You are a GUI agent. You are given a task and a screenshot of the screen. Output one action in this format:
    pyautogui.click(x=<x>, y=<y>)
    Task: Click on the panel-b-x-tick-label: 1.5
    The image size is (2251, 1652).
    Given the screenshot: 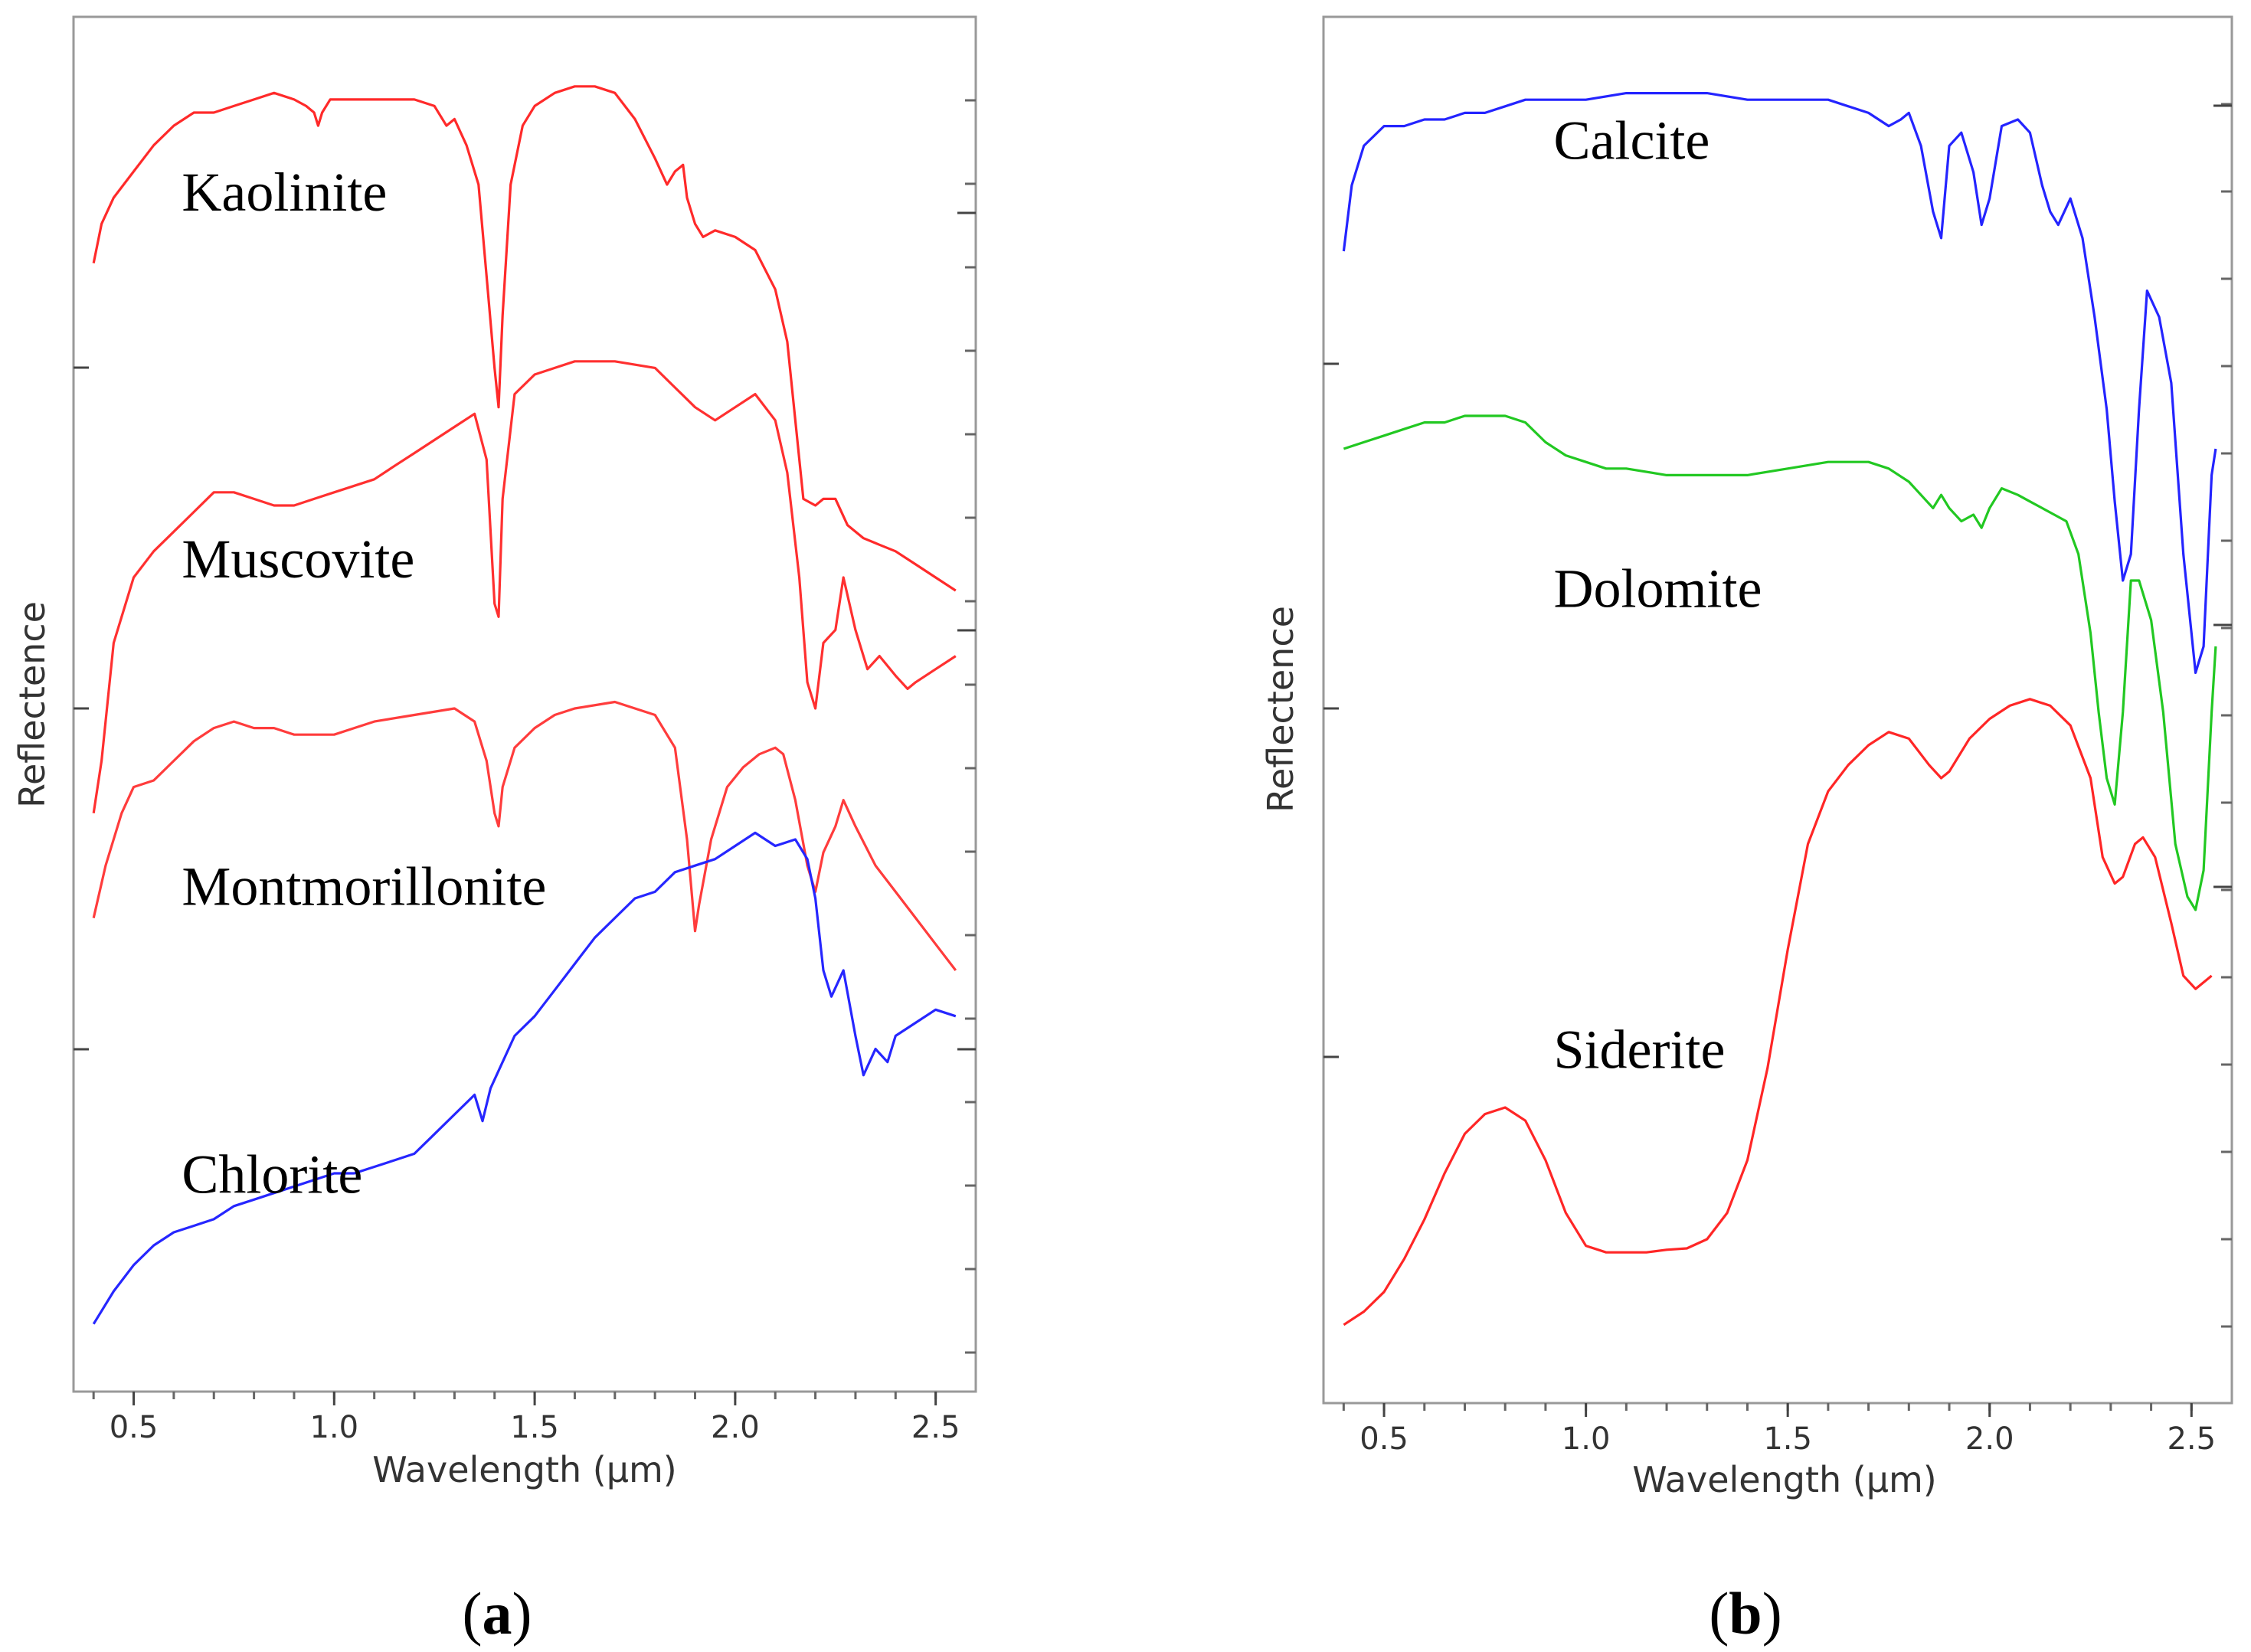 What is the action you would take?
    pyautogui.click(x=1788, y=1439)
    